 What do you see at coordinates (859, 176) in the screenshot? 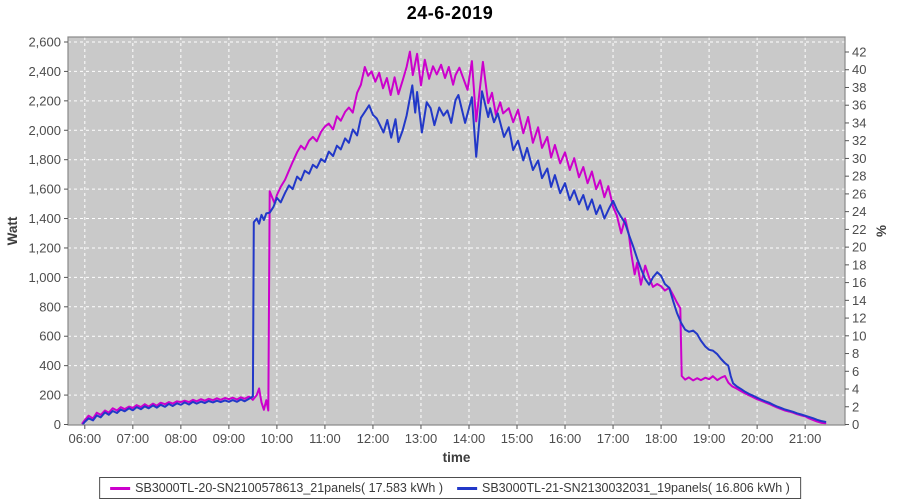
I see `right-tick-label: 28` at bounding box center [859, 176].